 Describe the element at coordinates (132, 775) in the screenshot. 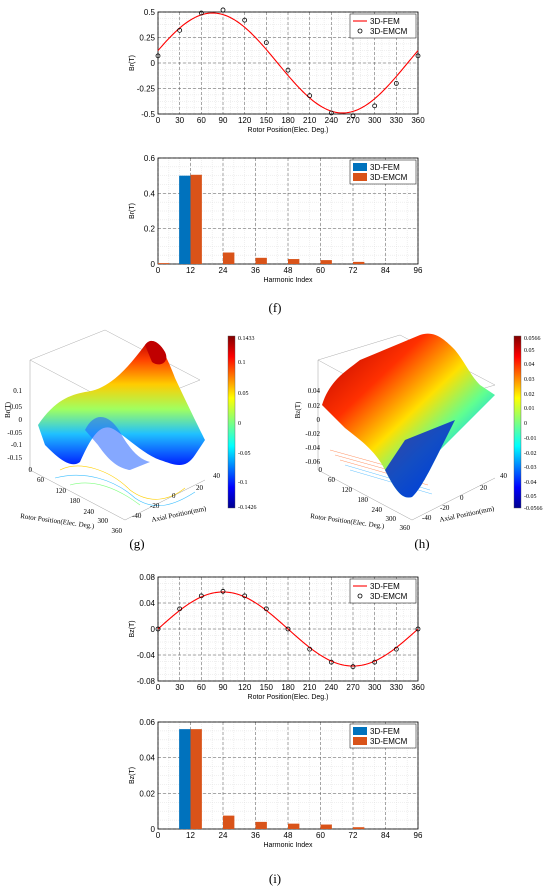

I see `y-axis-label: Bz(T)` at that location.